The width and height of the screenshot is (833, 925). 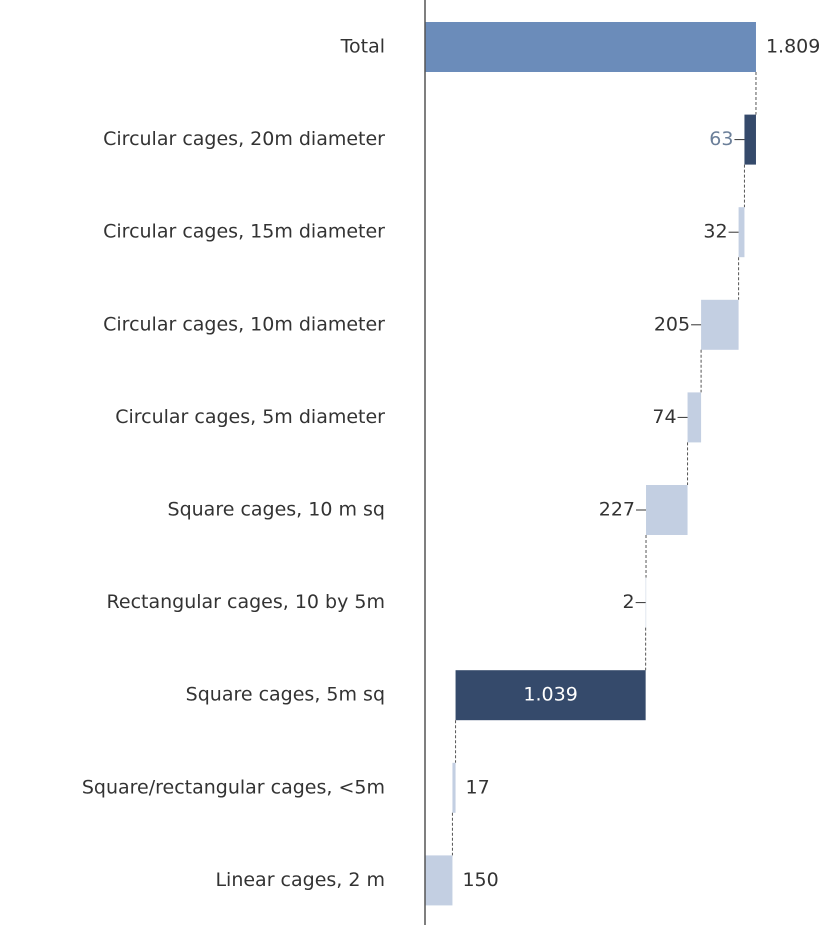 I want to click on value-label: 227, so click(x=617, y=510).